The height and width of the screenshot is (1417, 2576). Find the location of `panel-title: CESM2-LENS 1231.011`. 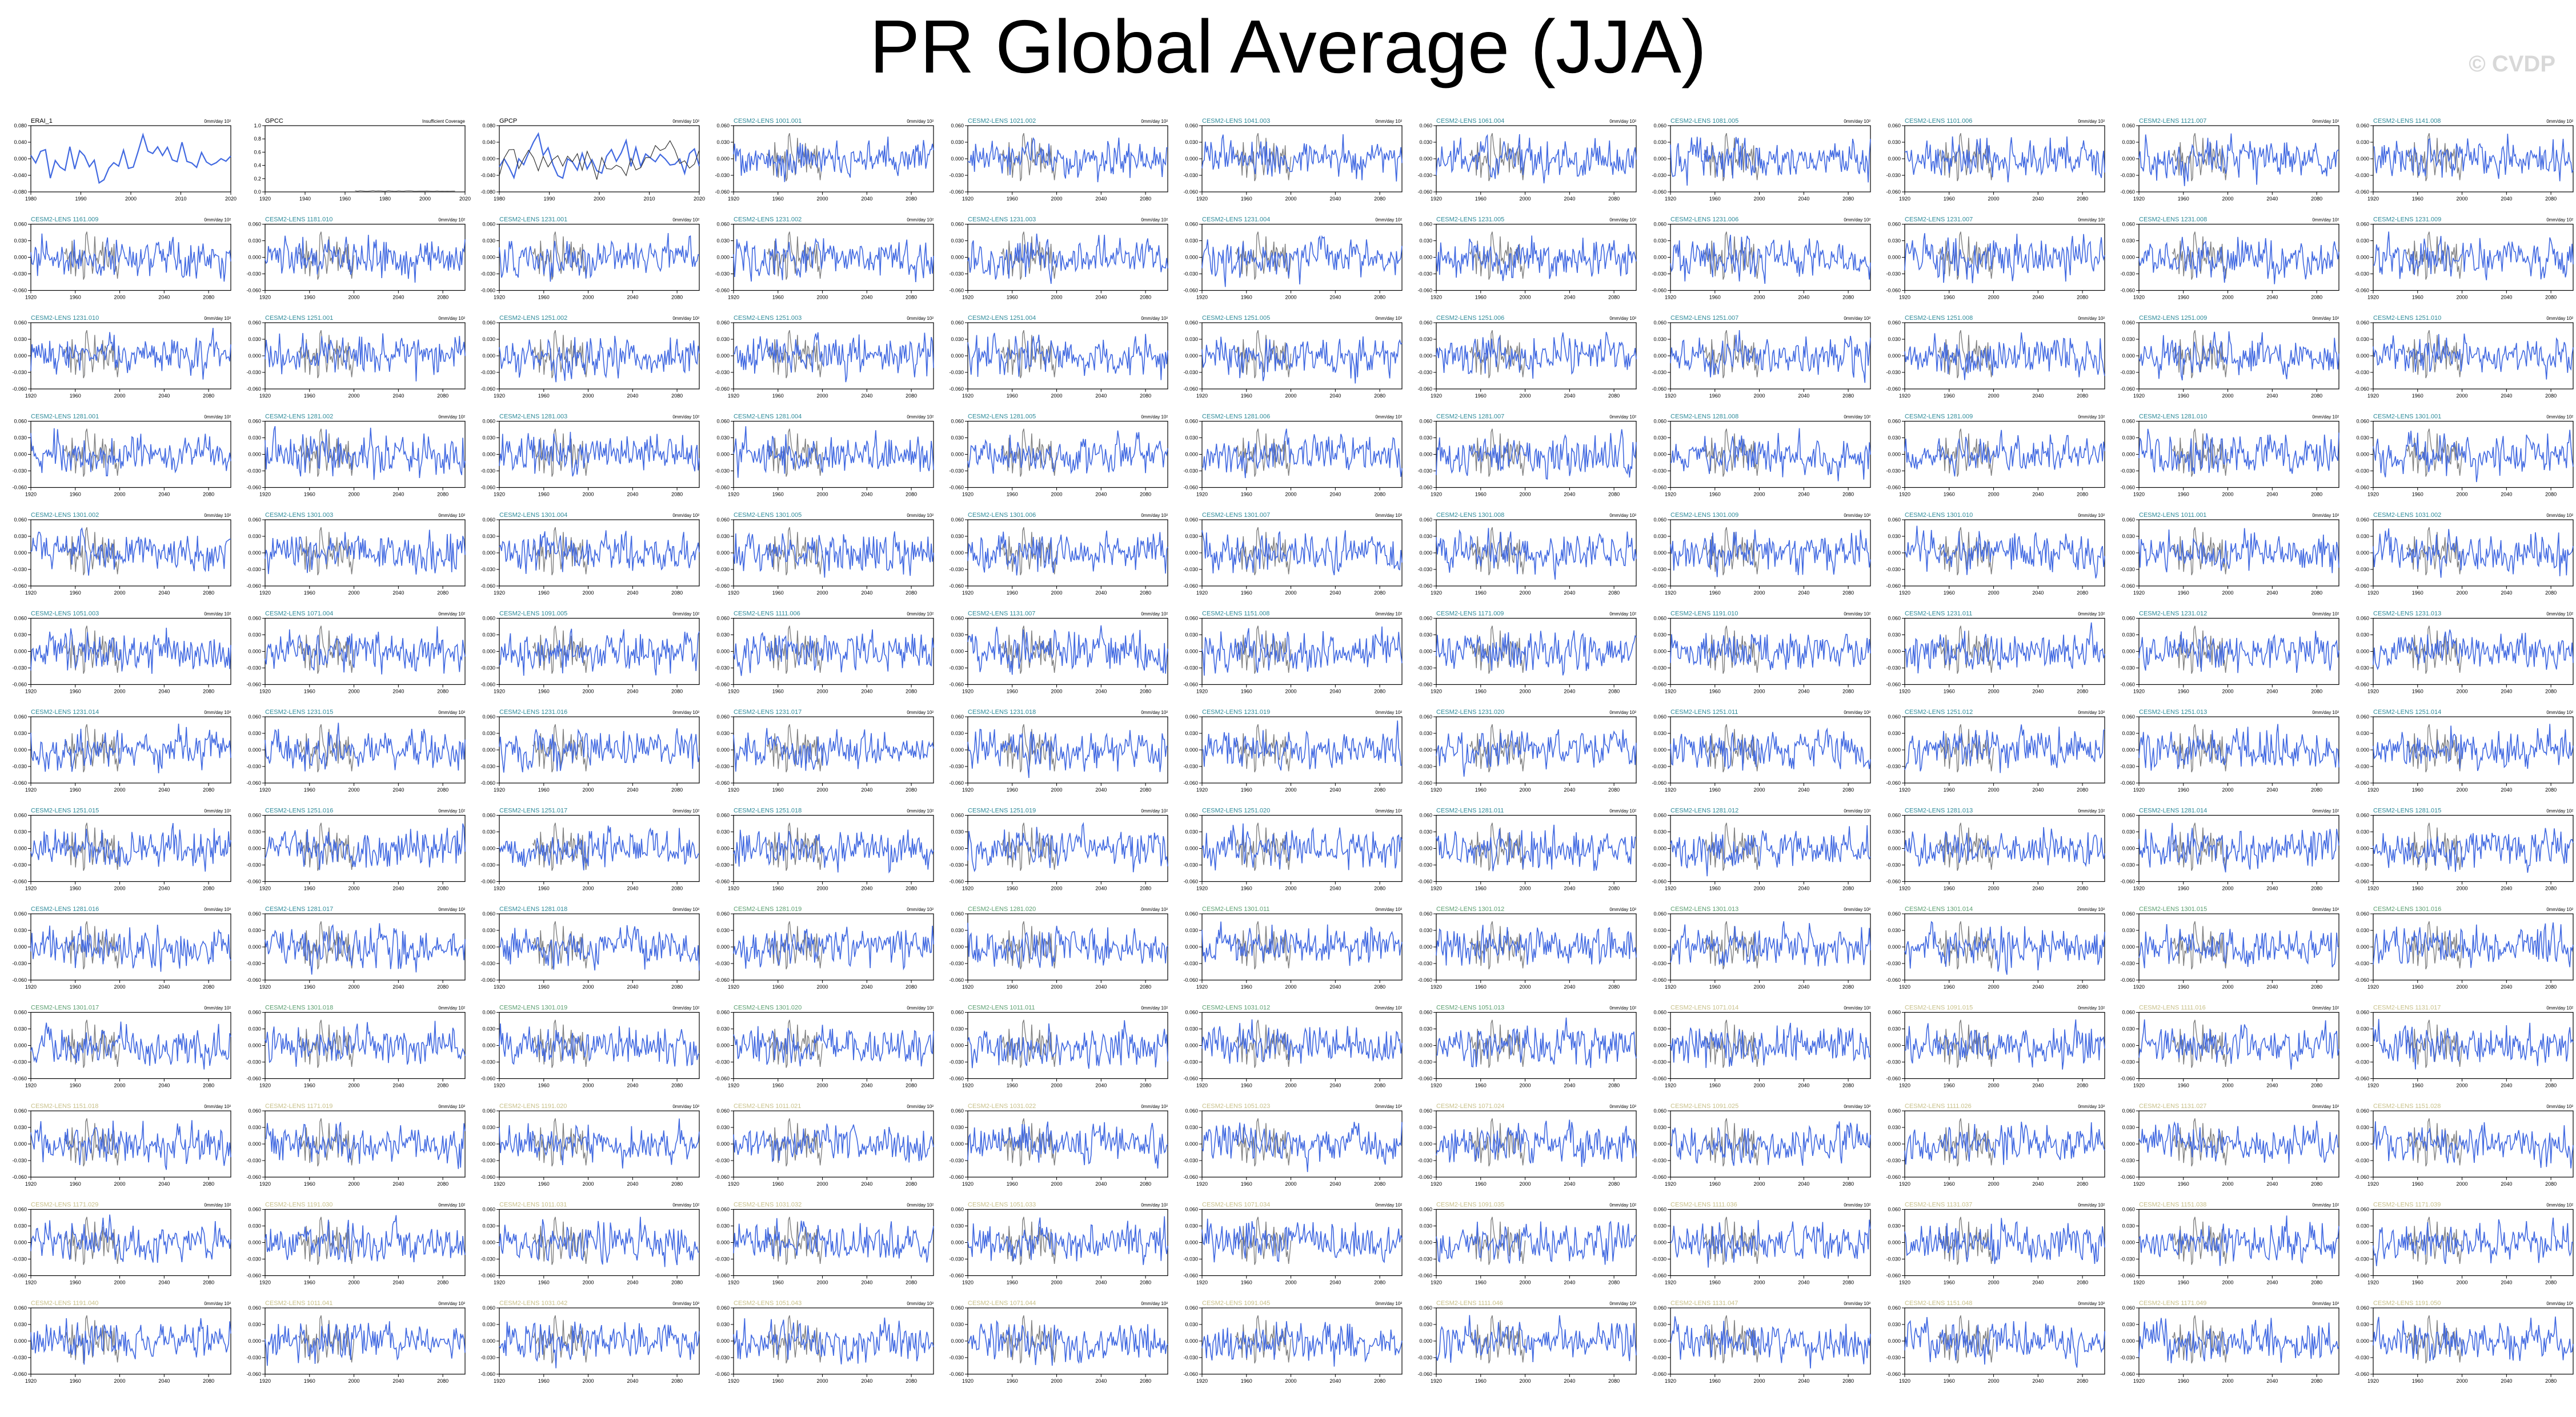

panel-title: CESM2-LENS 1231.011 is located at coordinates (1938, 614).